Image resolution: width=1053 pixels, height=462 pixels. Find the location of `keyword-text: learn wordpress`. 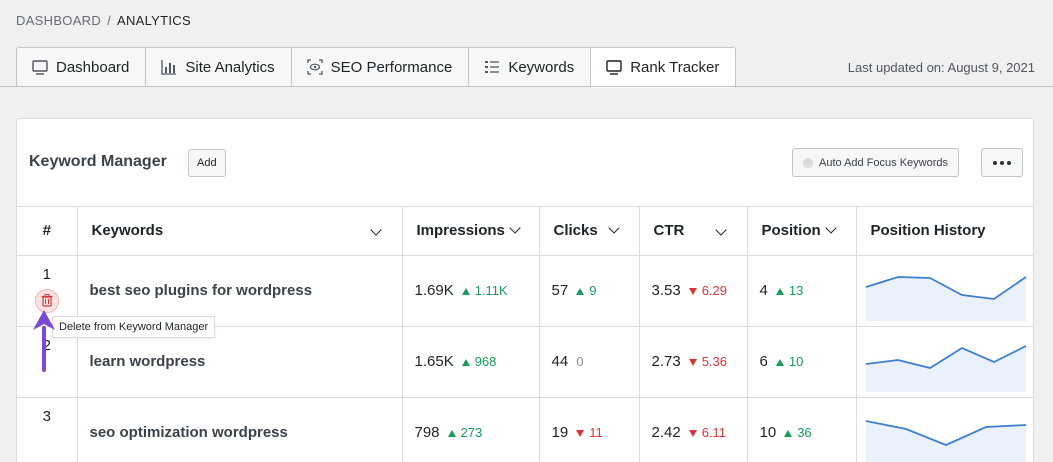

keyword-text: learn wordpress is located at coordinates (147, 361).